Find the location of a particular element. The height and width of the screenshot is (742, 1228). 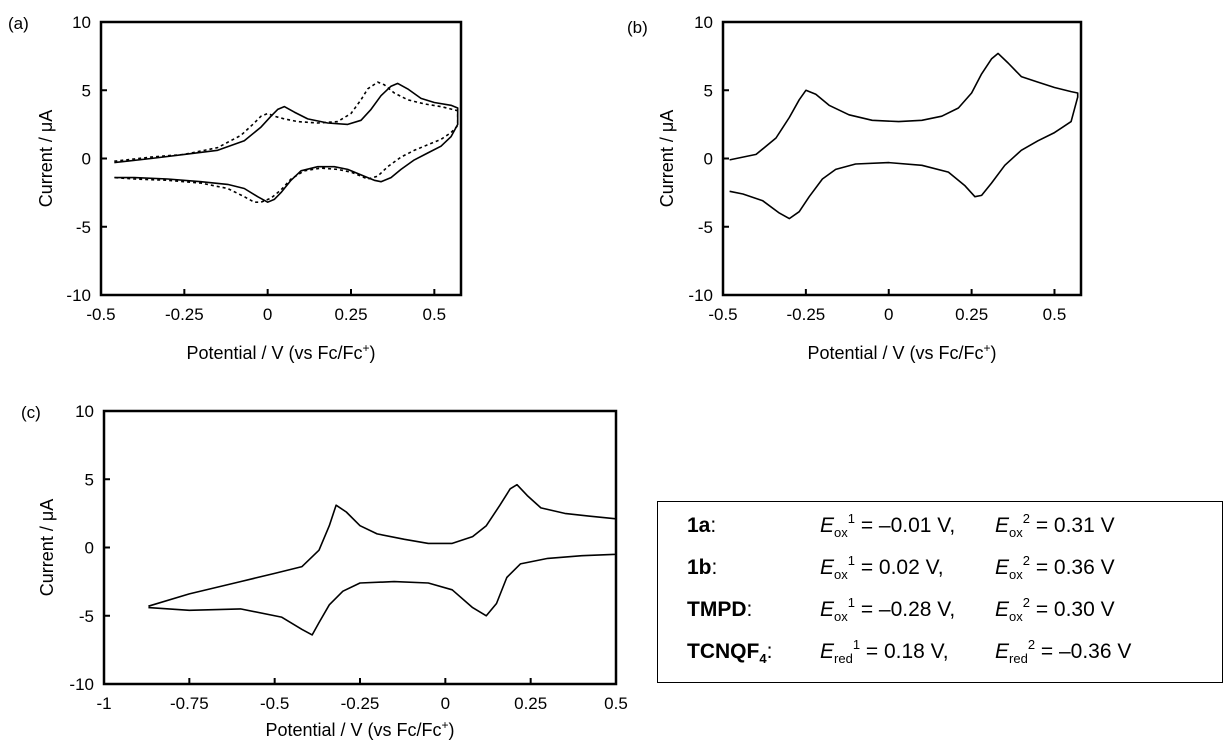

panel-label: (a) is located at coordinates (18, 23).